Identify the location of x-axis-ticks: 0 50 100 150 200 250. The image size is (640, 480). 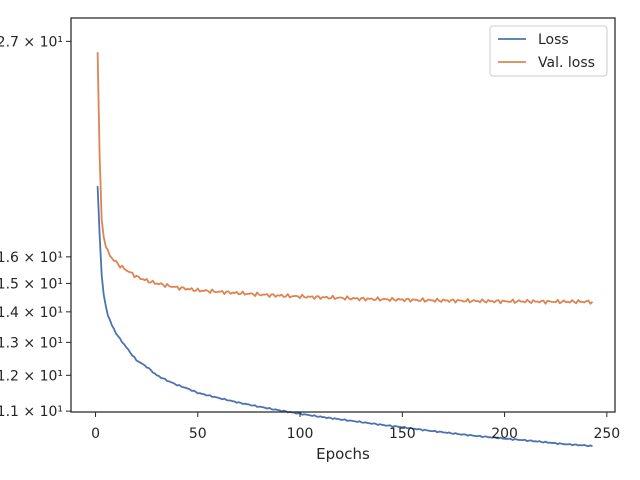
(355, 427).